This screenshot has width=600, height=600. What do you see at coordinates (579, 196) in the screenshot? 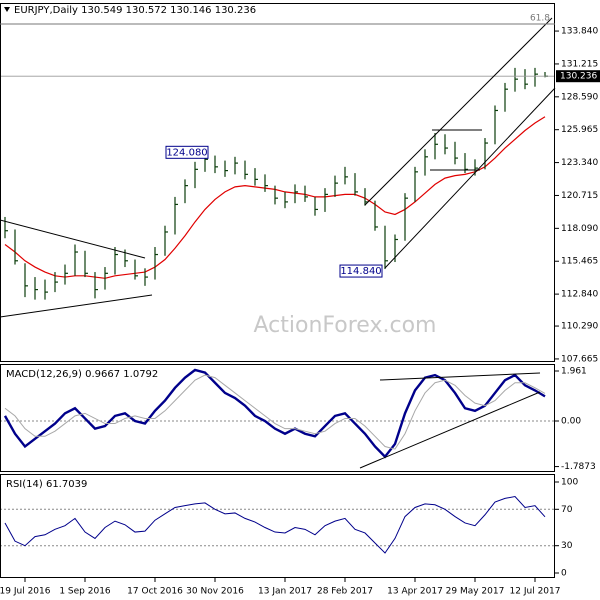
I see `y-tick-label: 120.715` at bounding box center [579, 196].